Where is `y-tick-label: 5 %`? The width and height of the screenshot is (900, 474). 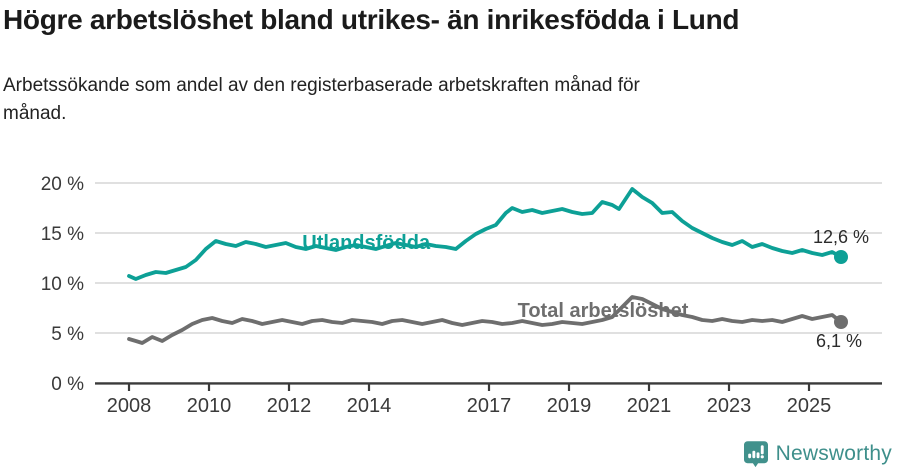 y-tick-label: 5 % is located at coordinates (67, 334).